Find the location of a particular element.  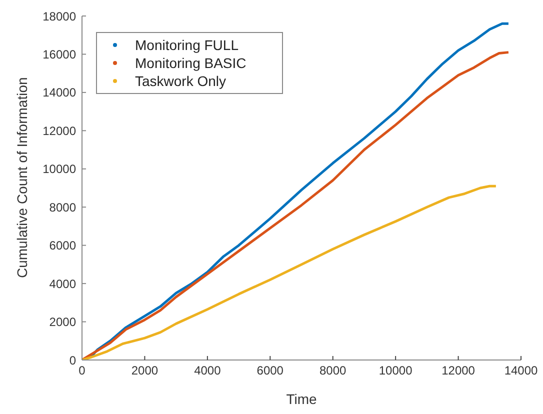

x-tick-label: 4000 is located at coordinates (208, 371).